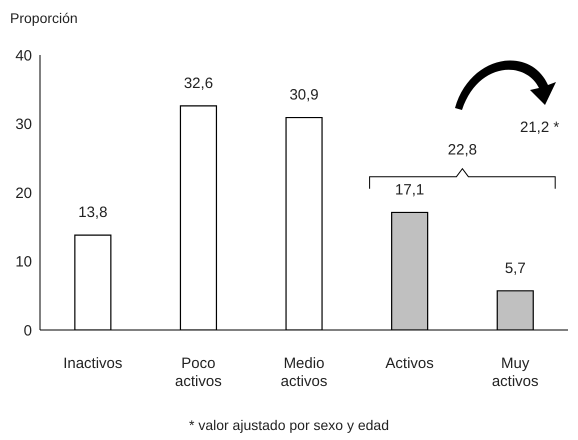 Image resolution: width=578 pixels, height=440 pixels. What do you see at coordinates (304, 372) in the screenshot?
I see `x-tick-label: Medio activos` at bounding box center [304, 372].